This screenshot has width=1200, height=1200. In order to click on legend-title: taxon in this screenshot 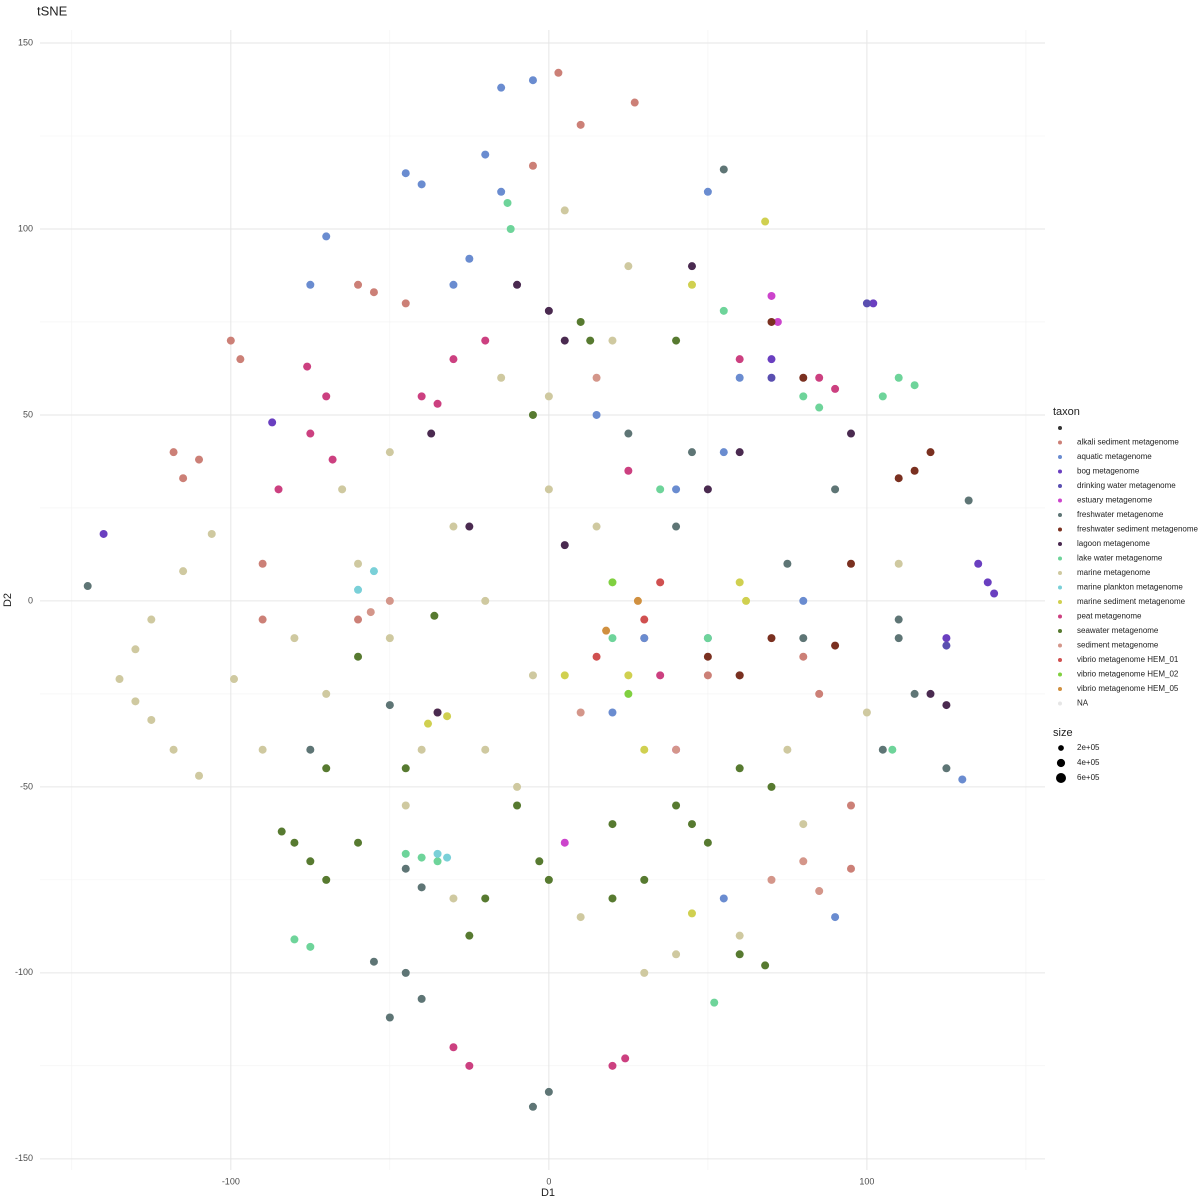, I will do `click(1066, 412)`.